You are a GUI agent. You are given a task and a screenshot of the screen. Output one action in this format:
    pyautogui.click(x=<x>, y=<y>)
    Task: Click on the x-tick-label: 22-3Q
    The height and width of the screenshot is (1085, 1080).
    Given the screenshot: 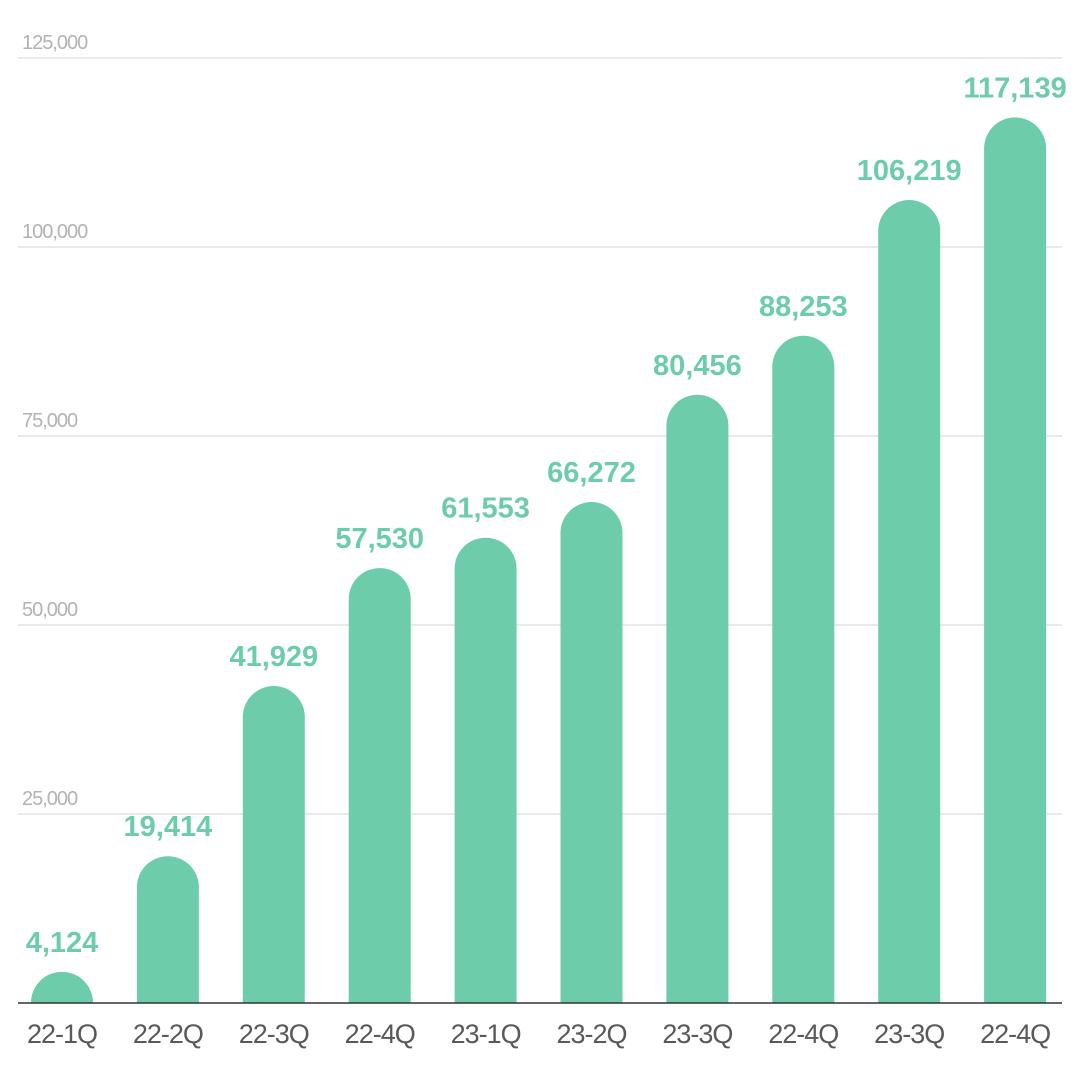 What is the action you would take?
    pyautogui.click(x=274, y=1034)
    